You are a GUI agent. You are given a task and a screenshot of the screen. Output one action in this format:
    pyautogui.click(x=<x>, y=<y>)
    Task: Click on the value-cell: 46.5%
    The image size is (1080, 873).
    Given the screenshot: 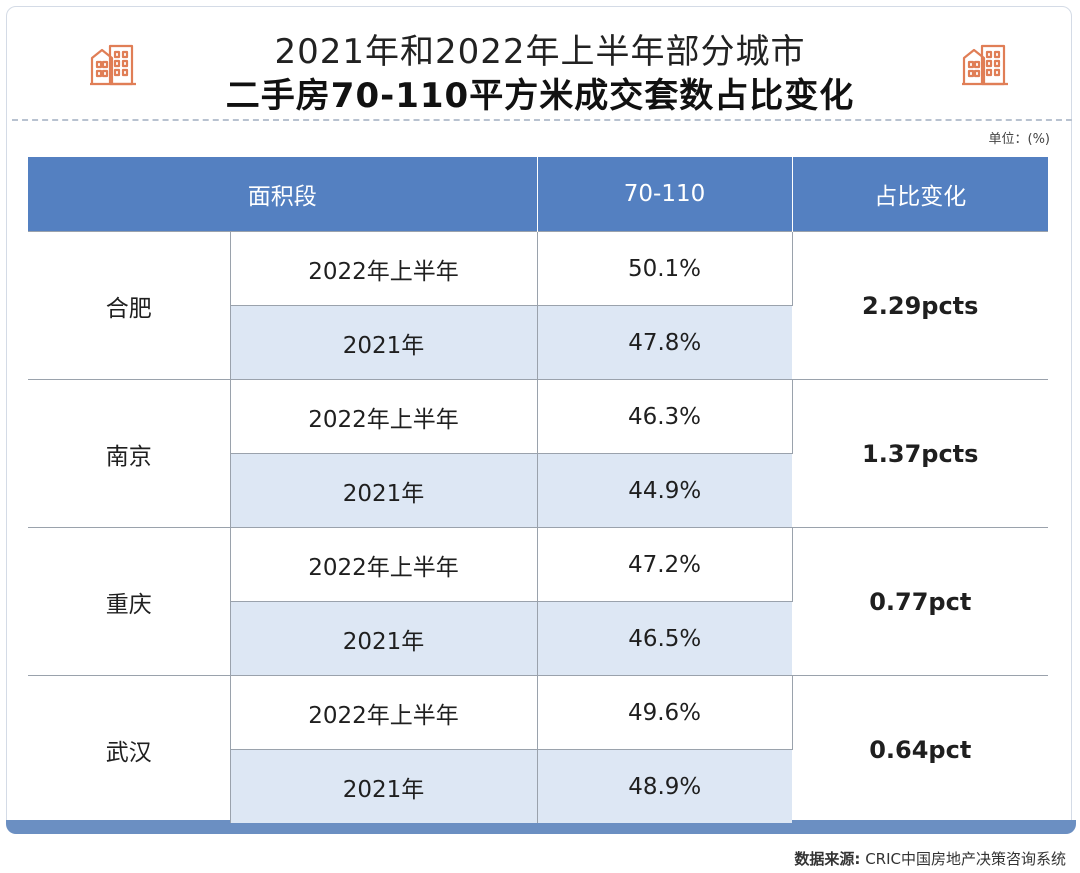 What is the action you would take?
    pyautogui.click(x=664, y=638)
    